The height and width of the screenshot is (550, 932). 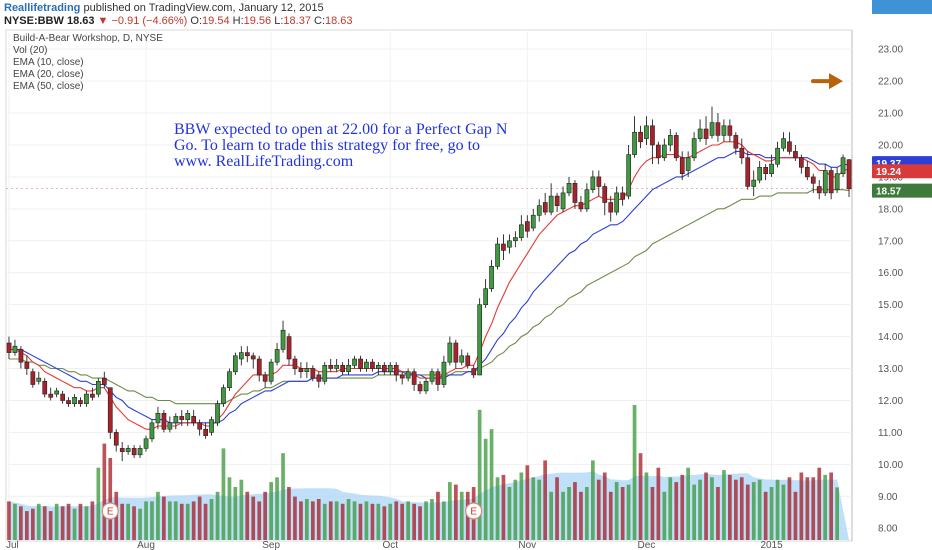 I want to click on legend-ema20: EMA (20, close), so click(x=48, y=74).